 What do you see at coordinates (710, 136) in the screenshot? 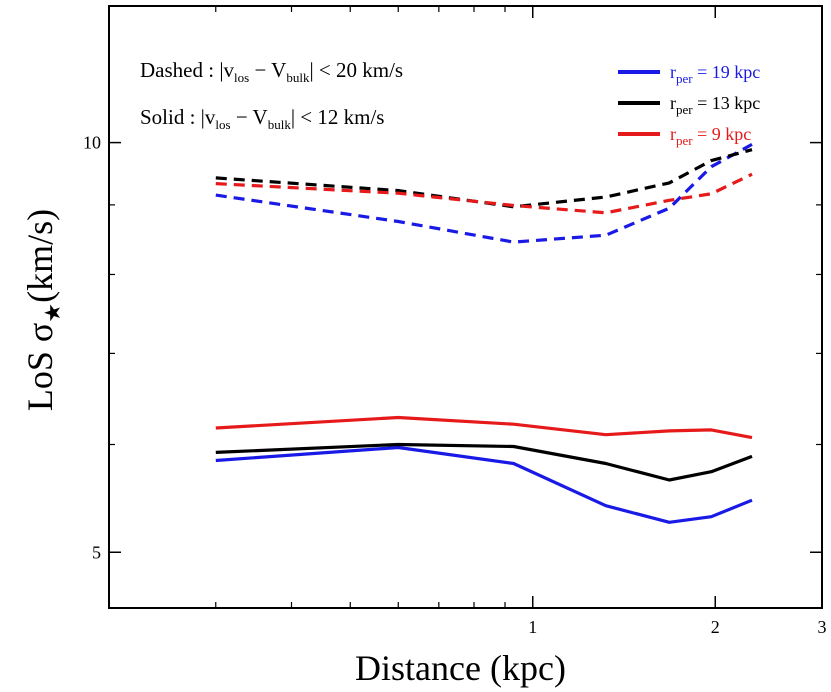
I see `legend-label-rper9: rper = 9 kpc` at bounding box center [710, 136].